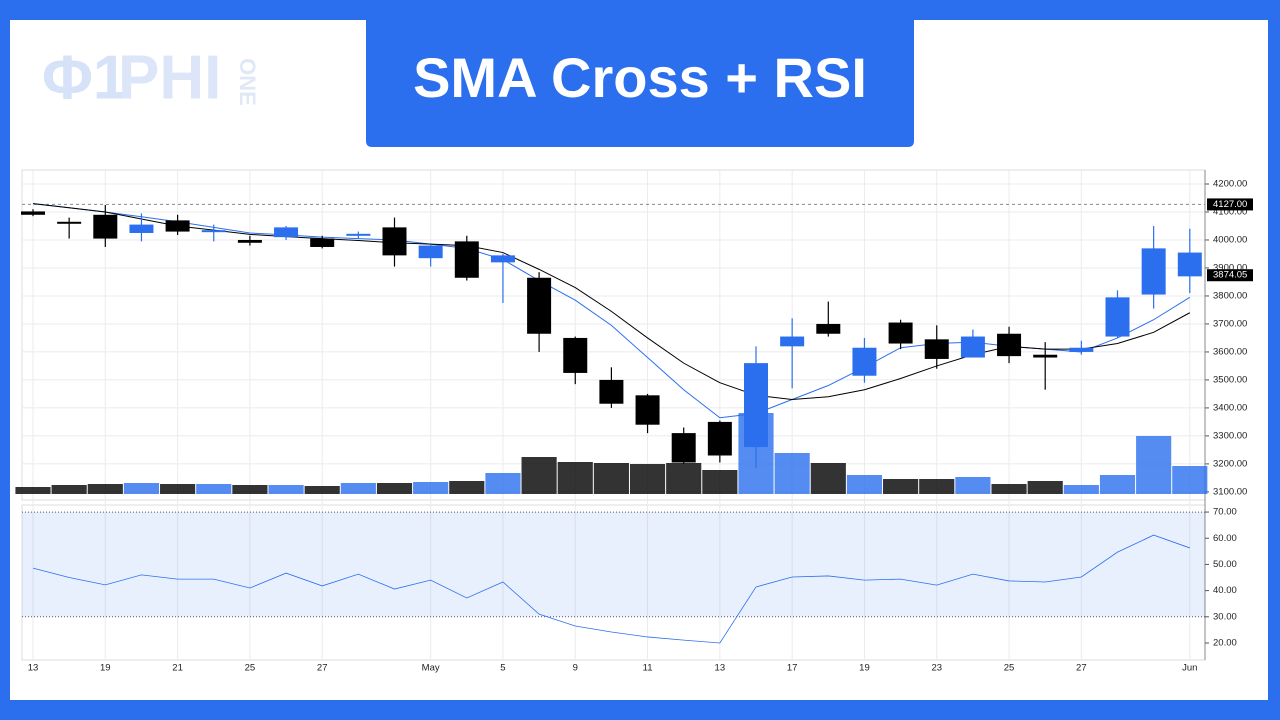 The image size is (1280, 720). What do you see at coordinates (1230, 491) in the screenshot?
I see `y-tick-label: 3100.00` at bounding box center [1230, 491].